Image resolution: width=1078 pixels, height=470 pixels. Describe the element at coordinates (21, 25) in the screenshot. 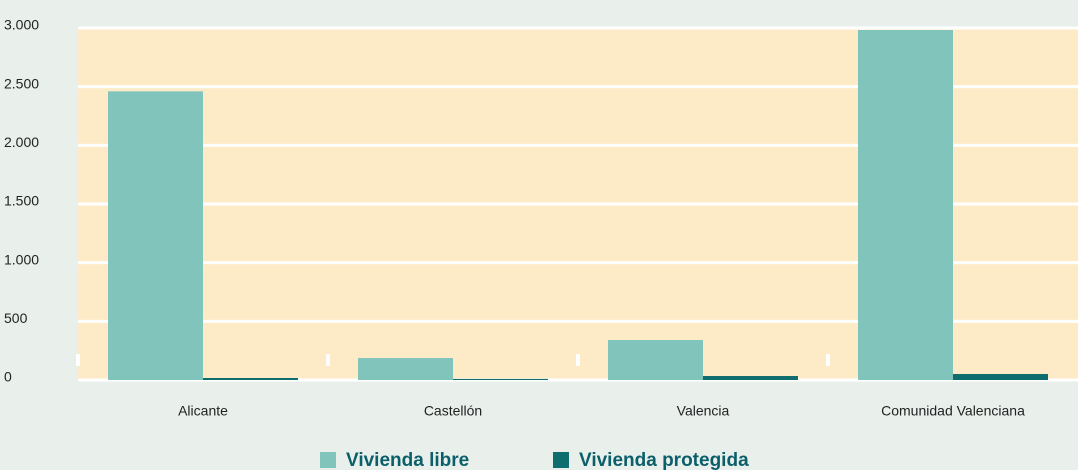

I see `y-tick-label: 3.000` at that location.